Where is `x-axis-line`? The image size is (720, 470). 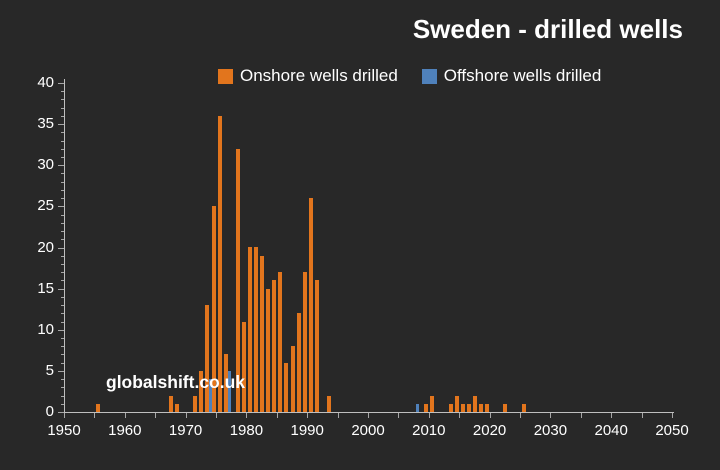
x-axis-line is located at coordinates (369, 412).